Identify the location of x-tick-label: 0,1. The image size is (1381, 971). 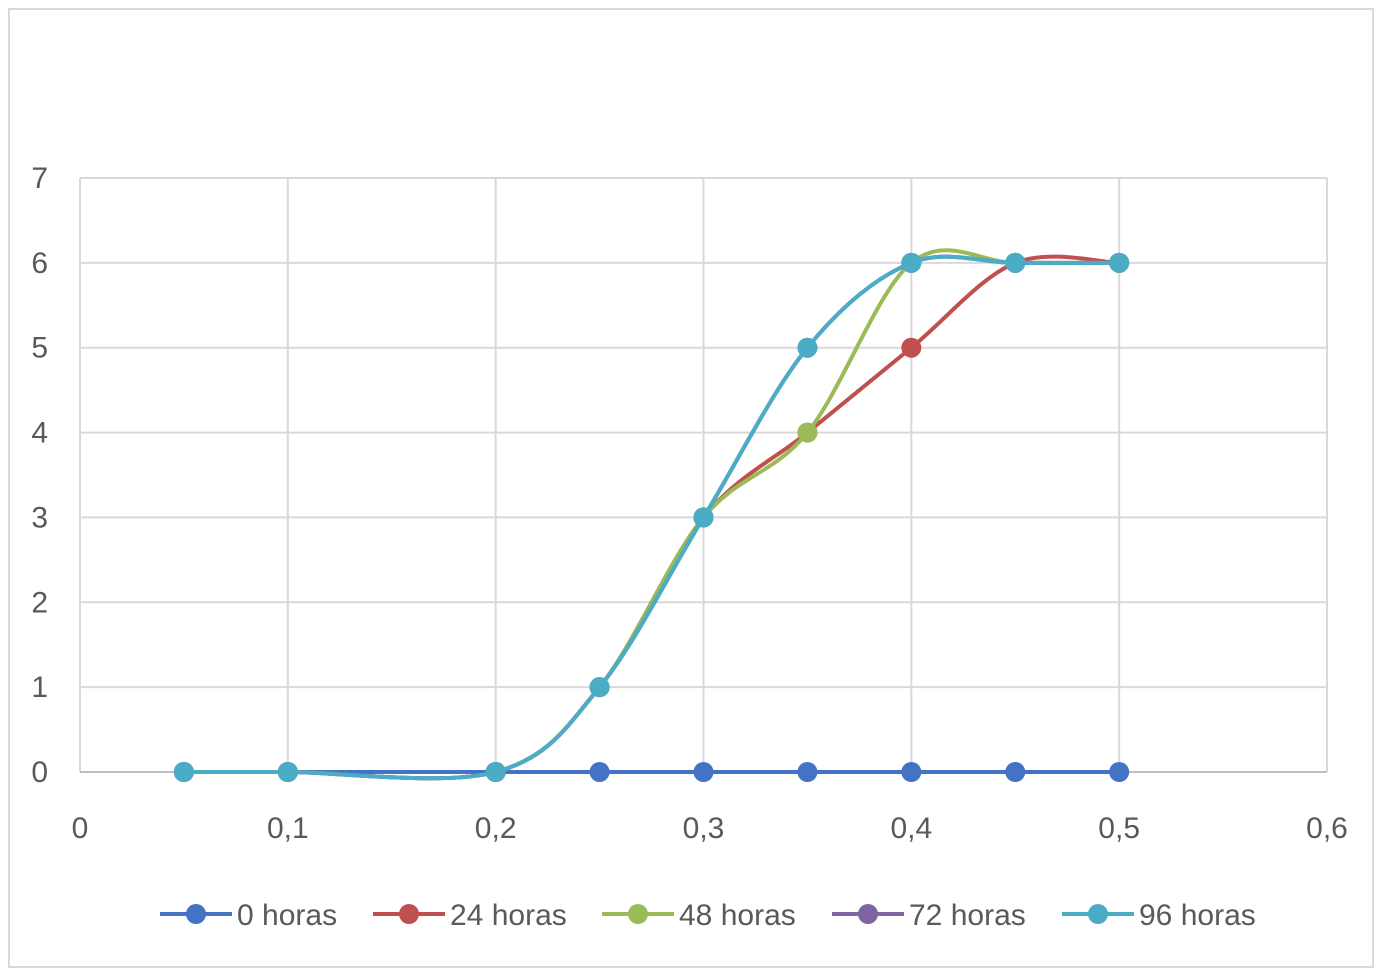
(288, 828).